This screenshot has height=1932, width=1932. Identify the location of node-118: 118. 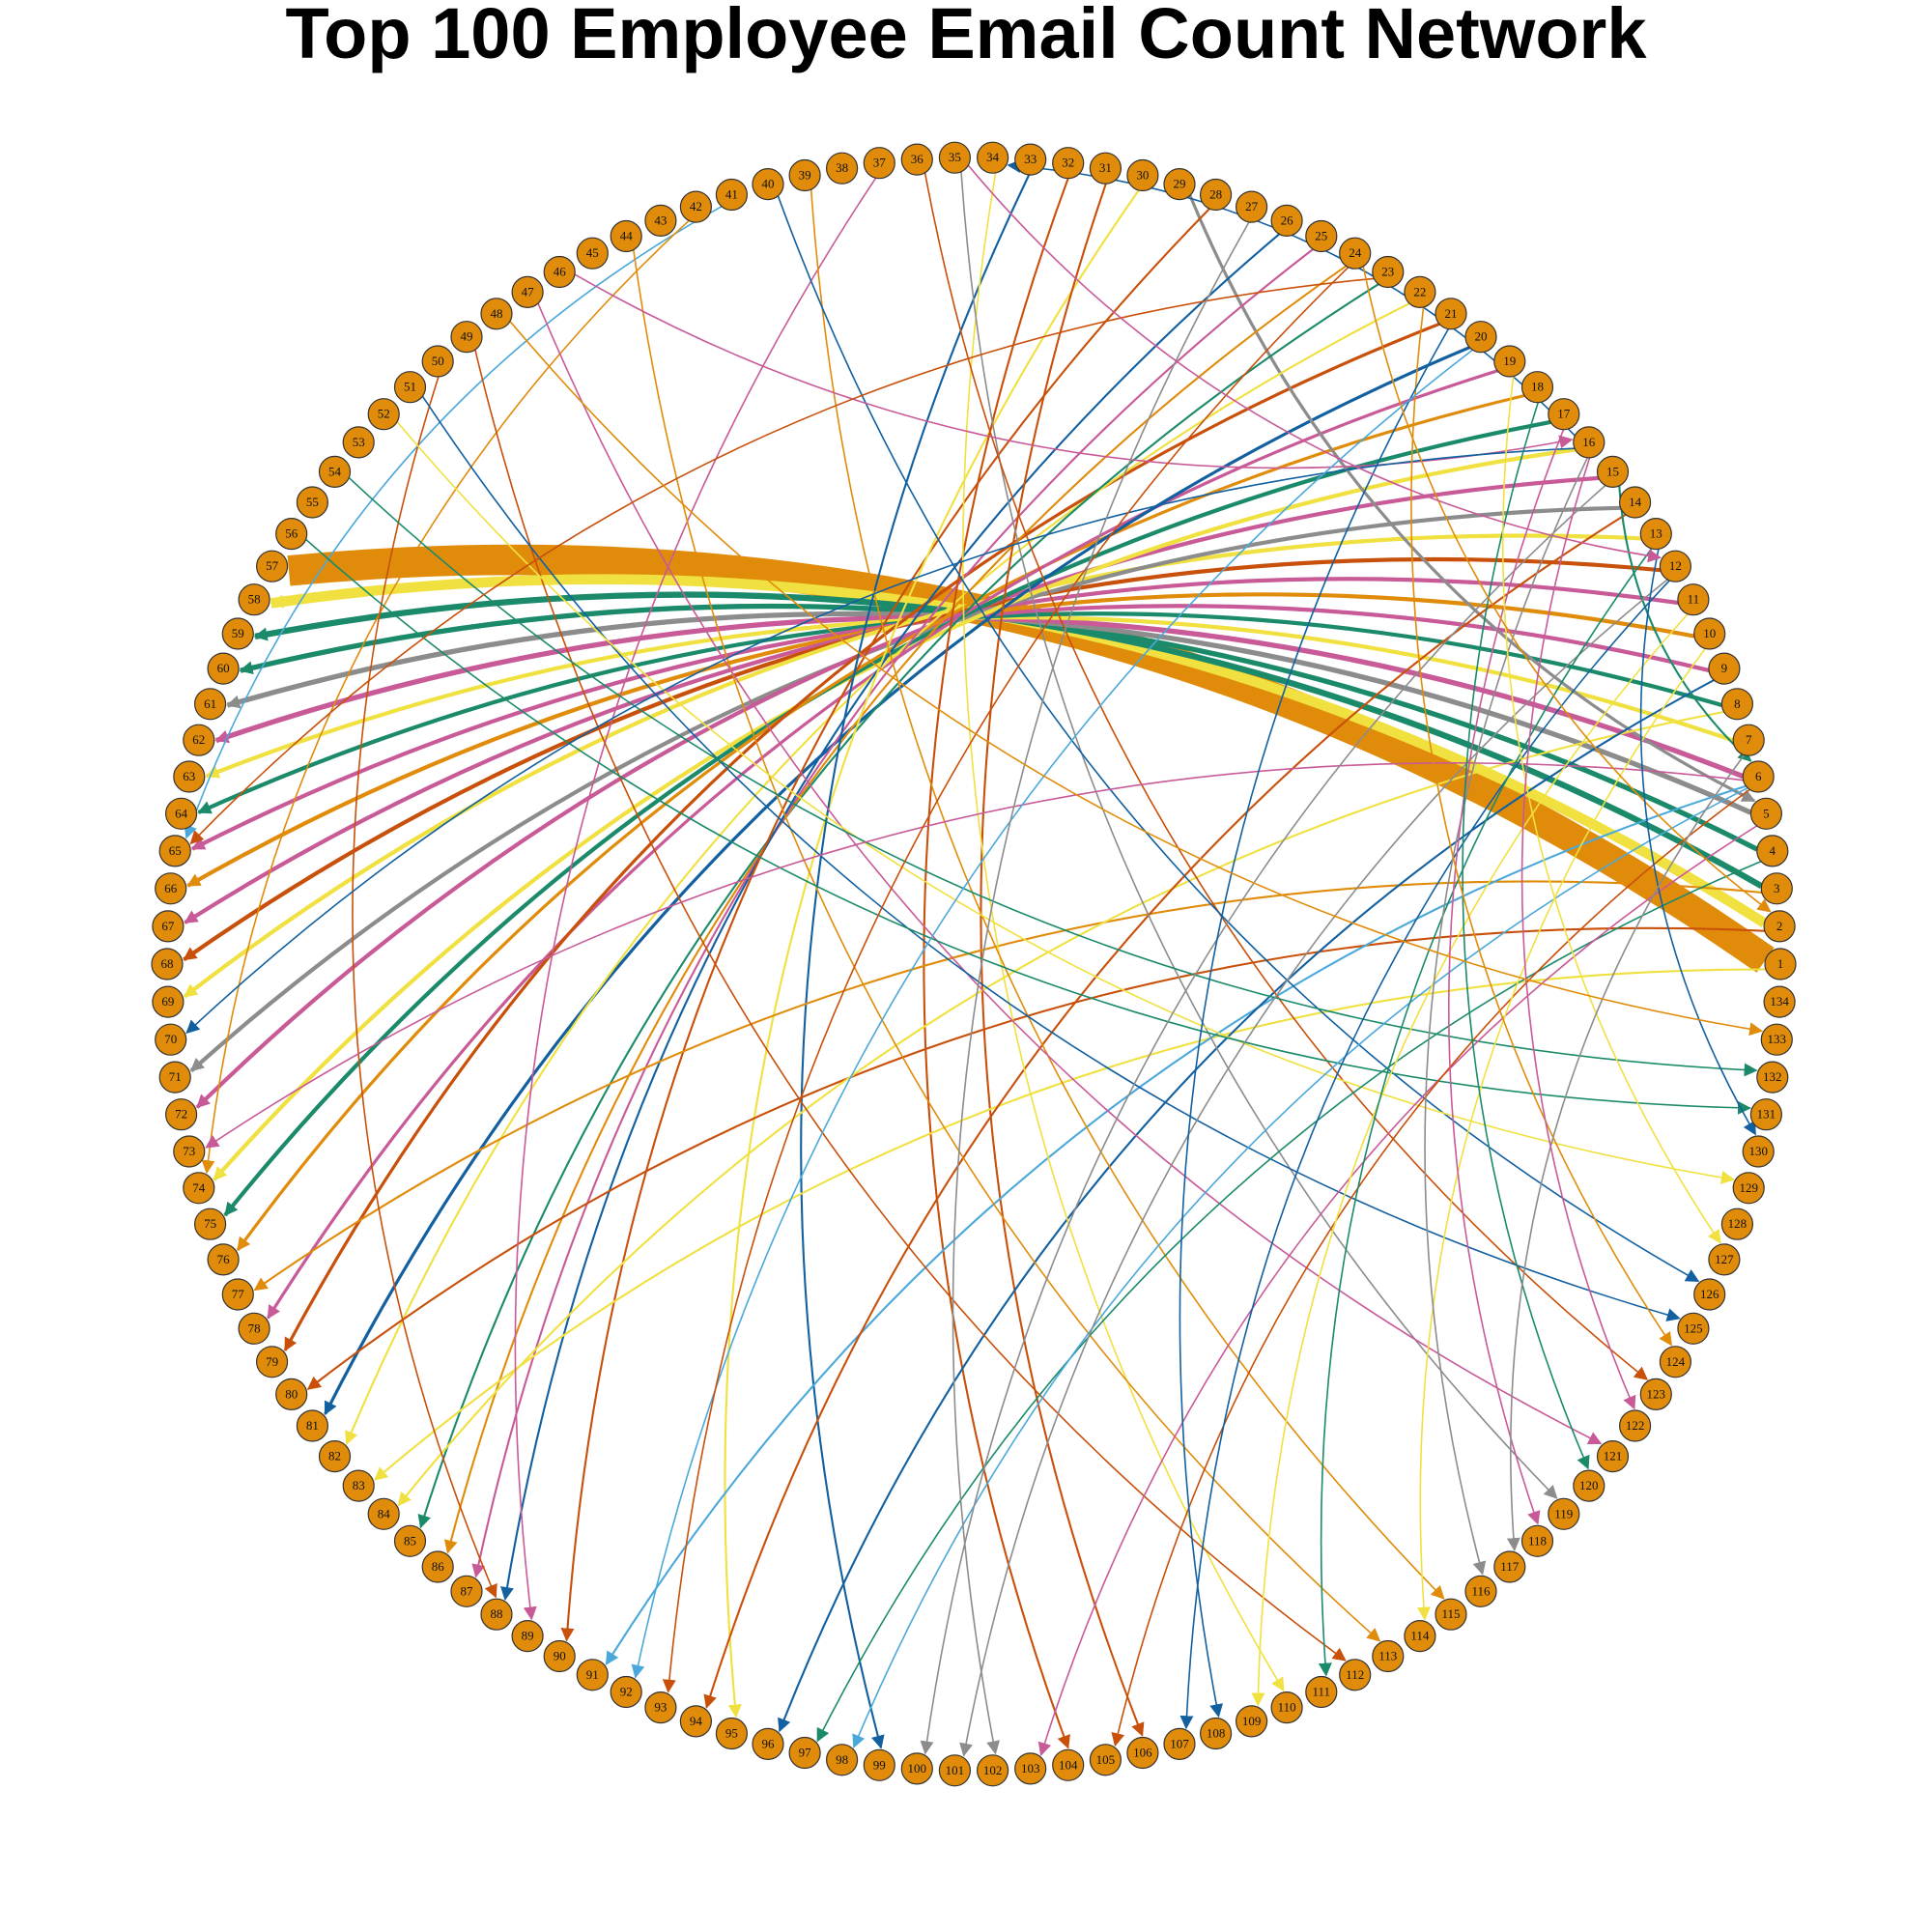
(1537, 1540).